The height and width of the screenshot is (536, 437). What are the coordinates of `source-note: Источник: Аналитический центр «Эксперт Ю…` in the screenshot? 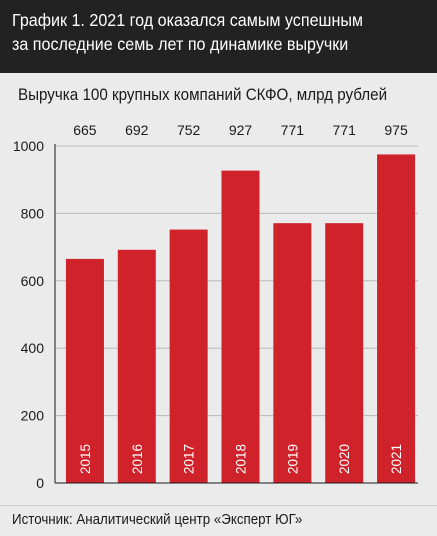 It's located at (157, 520).